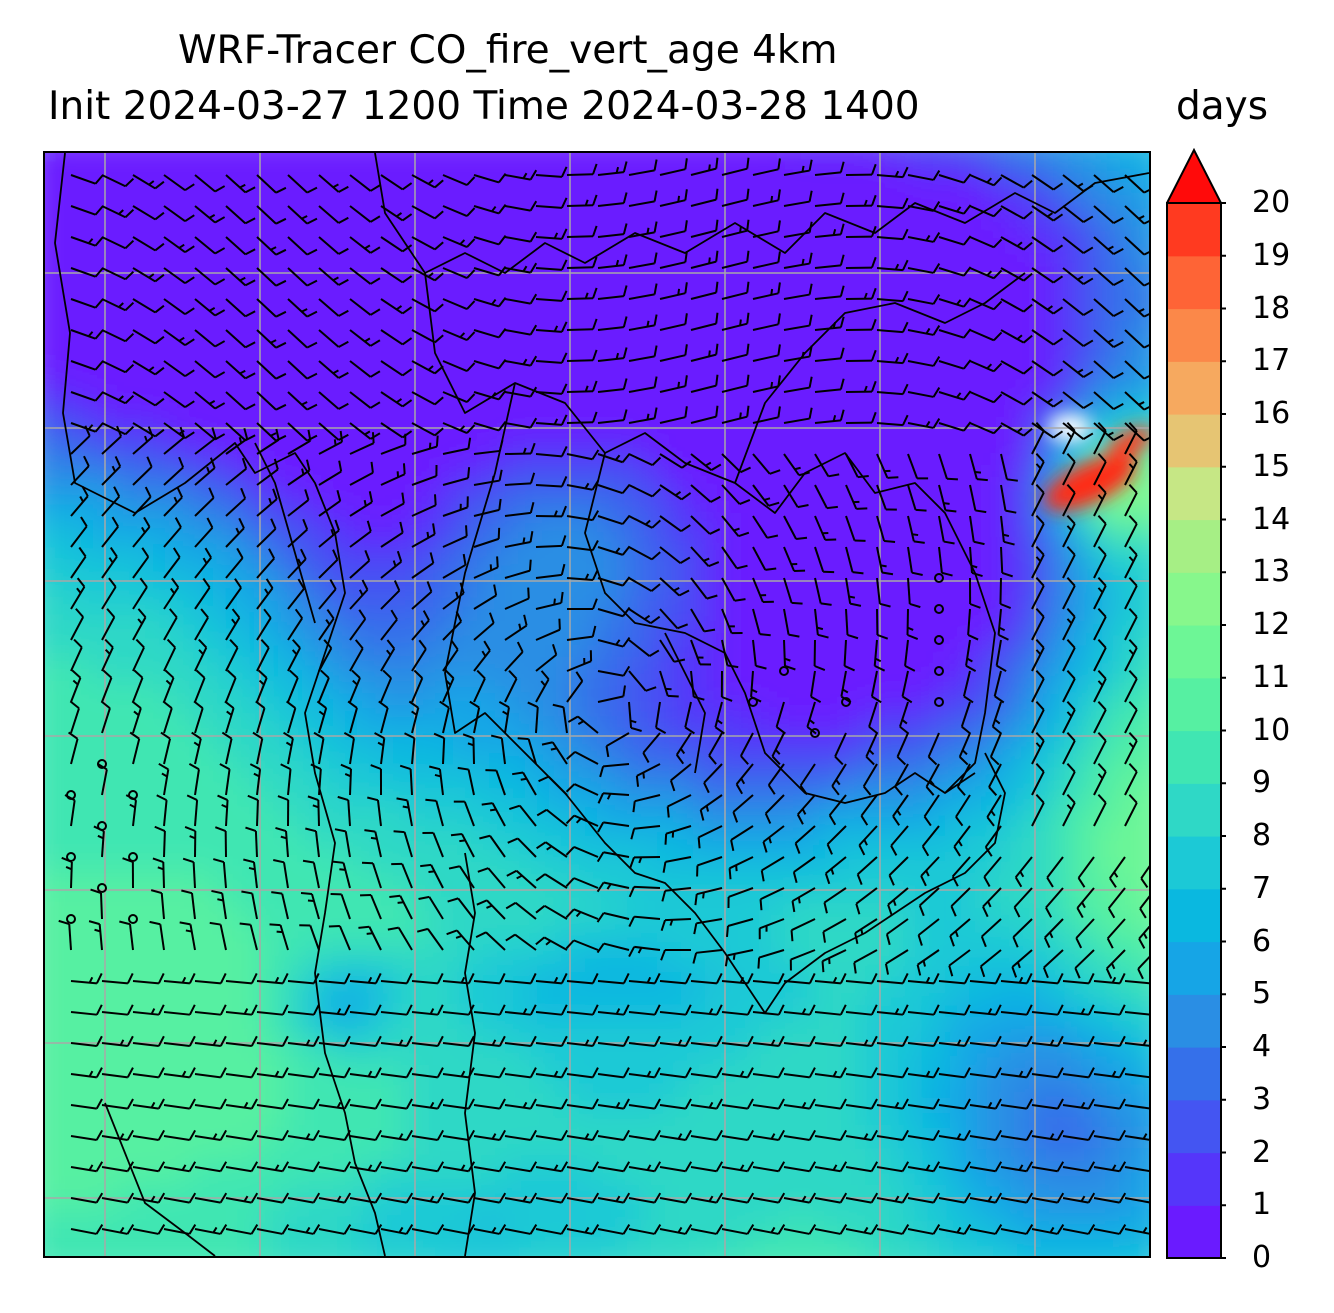  Describe the element at coordinates (508, 50) in the screenshot. I see `chart-title-line-1: WRF-Tracer CO_fire_vert_age 4km` at that location.